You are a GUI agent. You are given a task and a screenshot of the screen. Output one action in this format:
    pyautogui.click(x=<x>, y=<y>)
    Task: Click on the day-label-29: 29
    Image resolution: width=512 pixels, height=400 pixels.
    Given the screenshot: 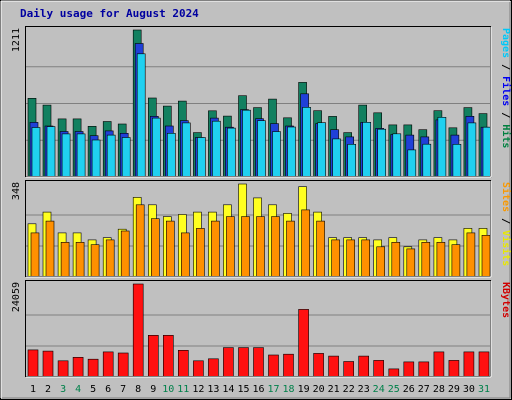 What is the action you would take?
    pyautogui.click(x=454, y=389)
    